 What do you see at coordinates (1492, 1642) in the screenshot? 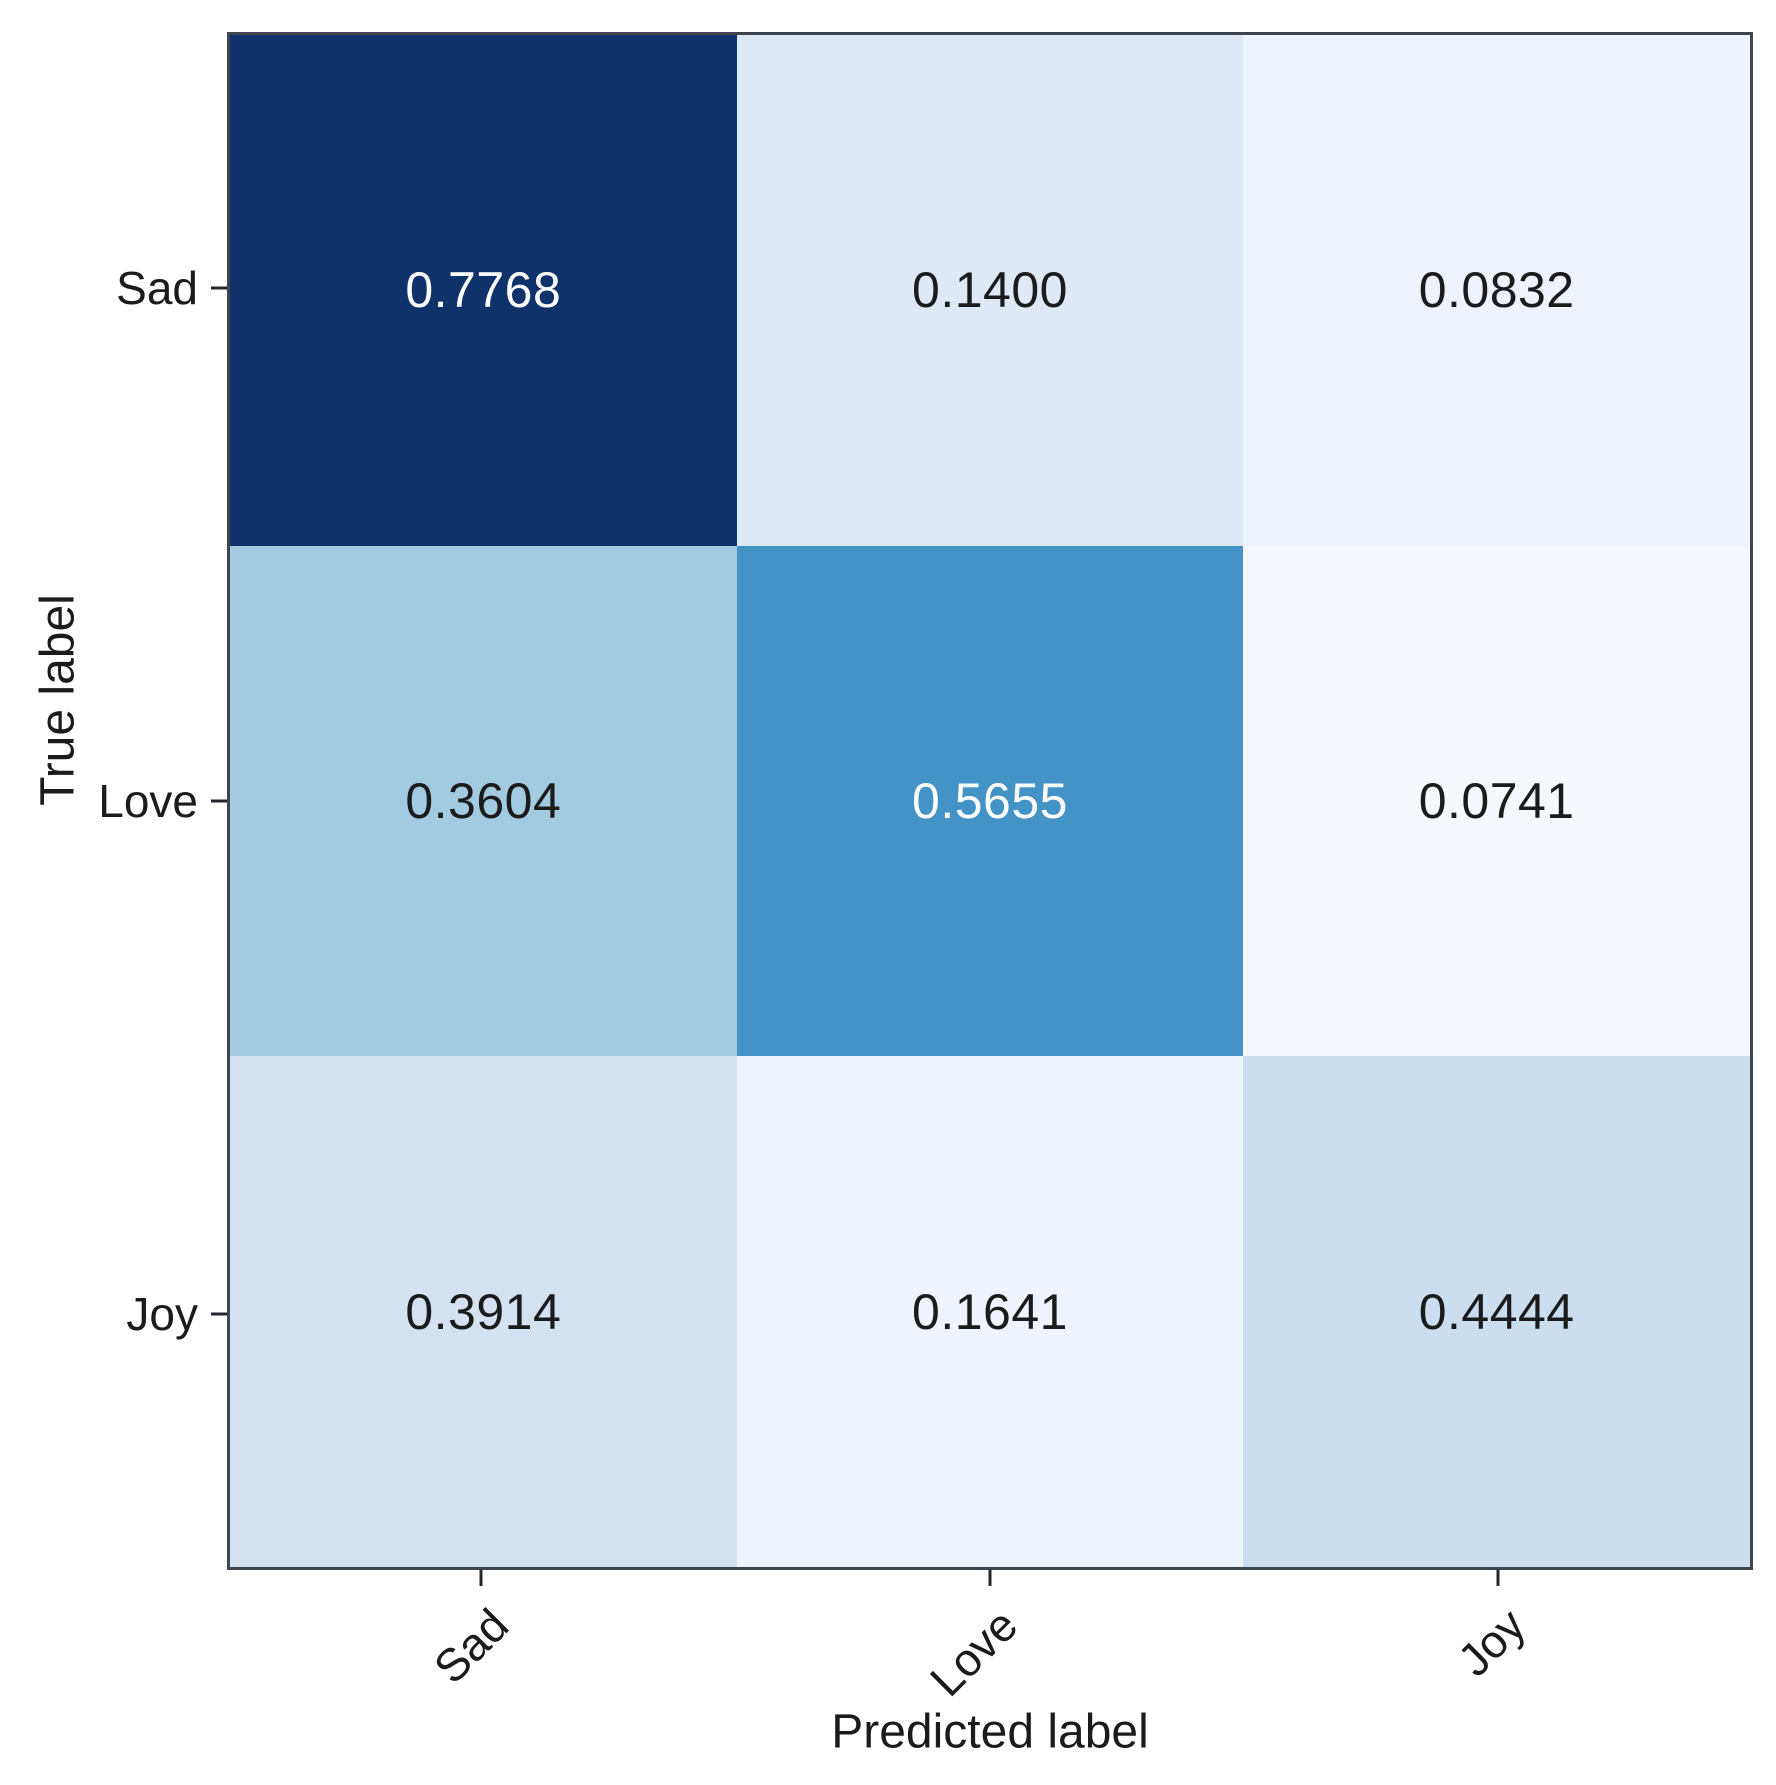
I see `x-tick-label-joy: Joy` at bounding box center [1492, 1642].